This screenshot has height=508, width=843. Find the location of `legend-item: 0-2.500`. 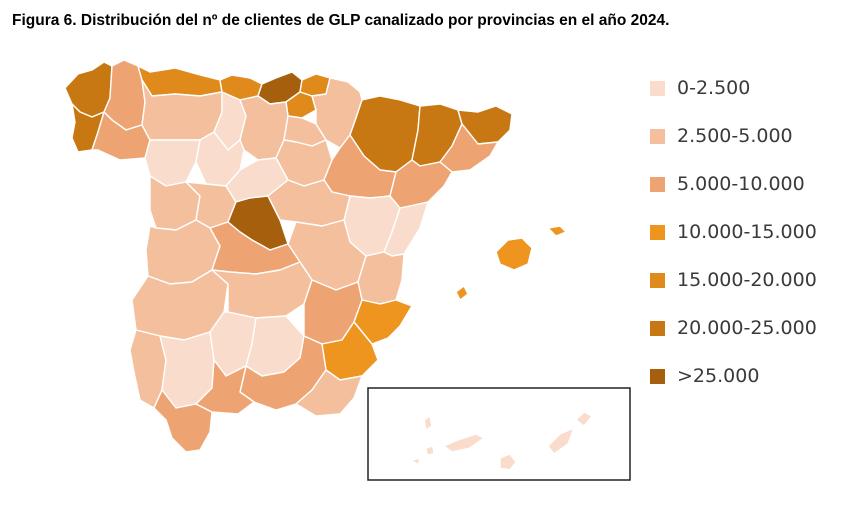

legend-item: 0-2.500 is located at coordinates (733, 88).